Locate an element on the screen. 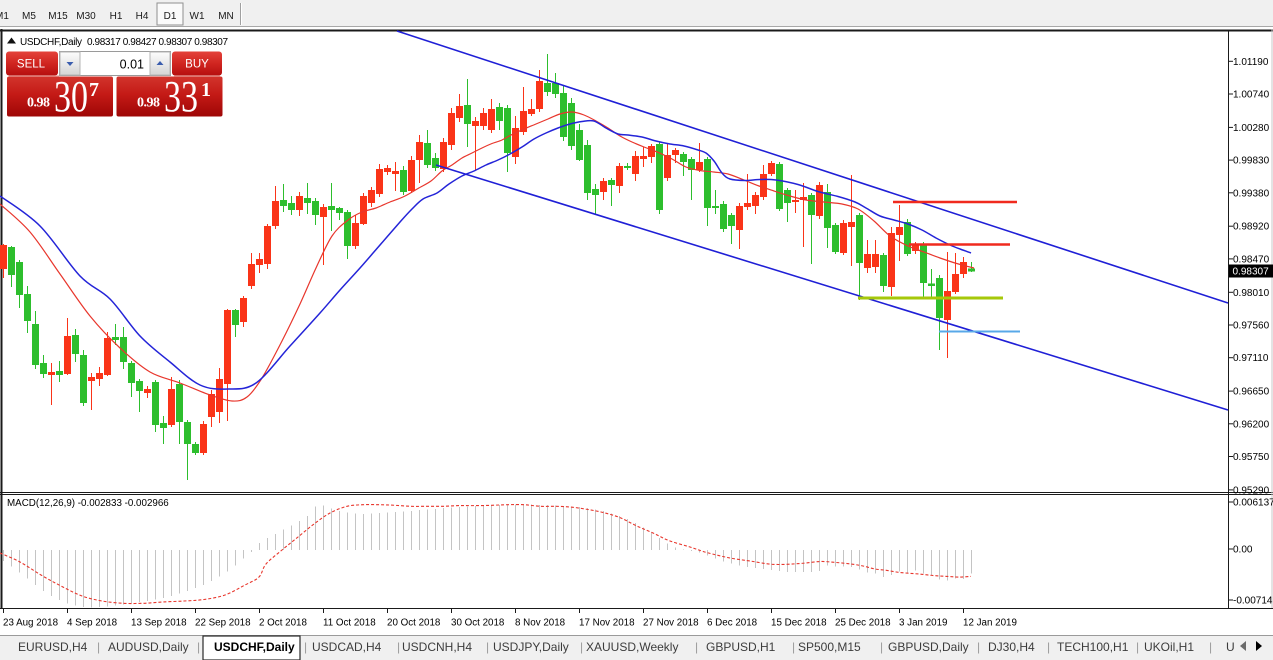 This screenshot has height=660, width=1273. svg-text: GBPUSD,H1 is located at coordinates (741, 647).